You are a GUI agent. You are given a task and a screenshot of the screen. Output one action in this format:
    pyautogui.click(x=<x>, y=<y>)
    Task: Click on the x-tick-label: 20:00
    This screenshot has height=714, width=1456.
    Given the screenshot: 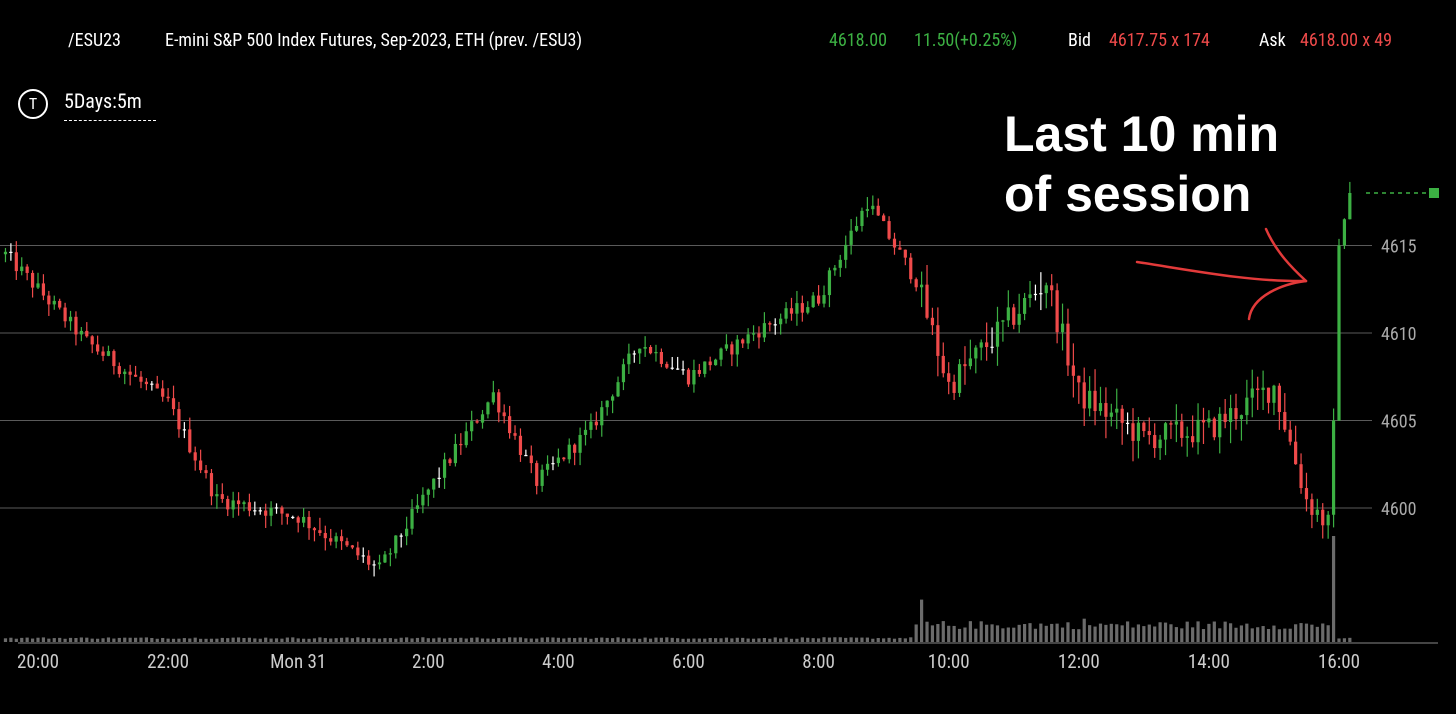 What is the action you would take?
    pyautogui.click(x=38, y=661)
    